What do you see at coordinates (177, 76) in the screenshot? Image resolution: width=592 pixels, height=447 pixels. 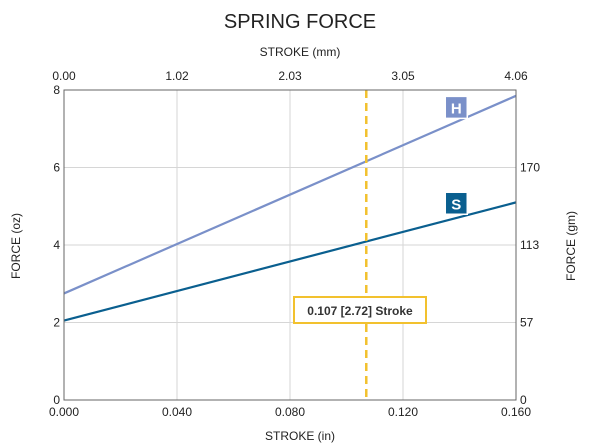 I see `top-tick-label: 1.02` at bounding box center [177, 76].